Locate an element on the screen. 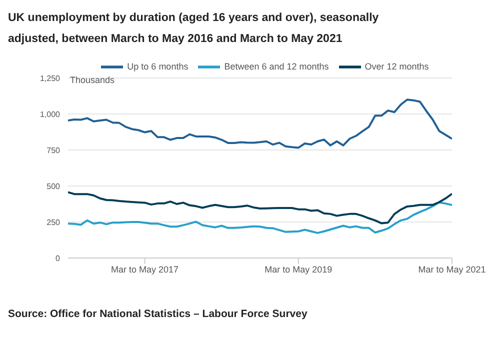  x-tick-label: Mar to May 2021 is located at coordinates (452, 269).